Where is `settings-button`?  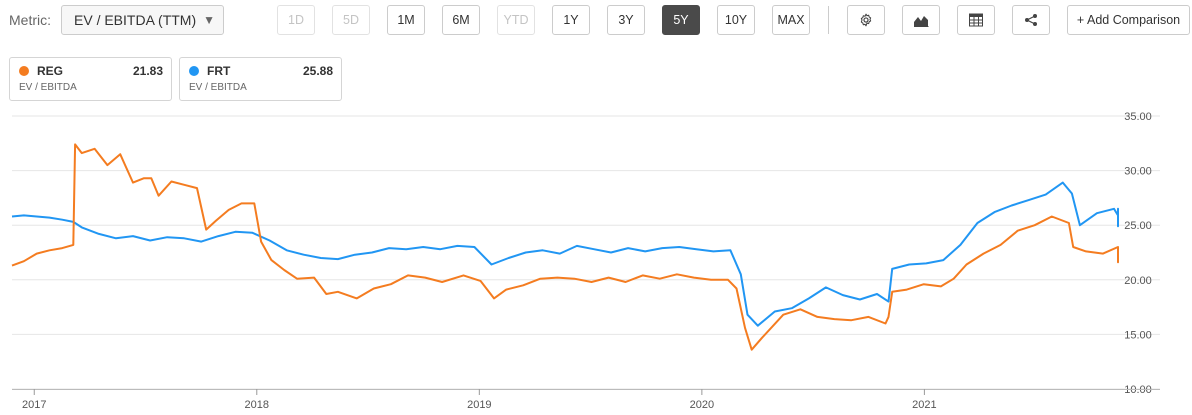
settings-button is located at coordinates (866, 20).